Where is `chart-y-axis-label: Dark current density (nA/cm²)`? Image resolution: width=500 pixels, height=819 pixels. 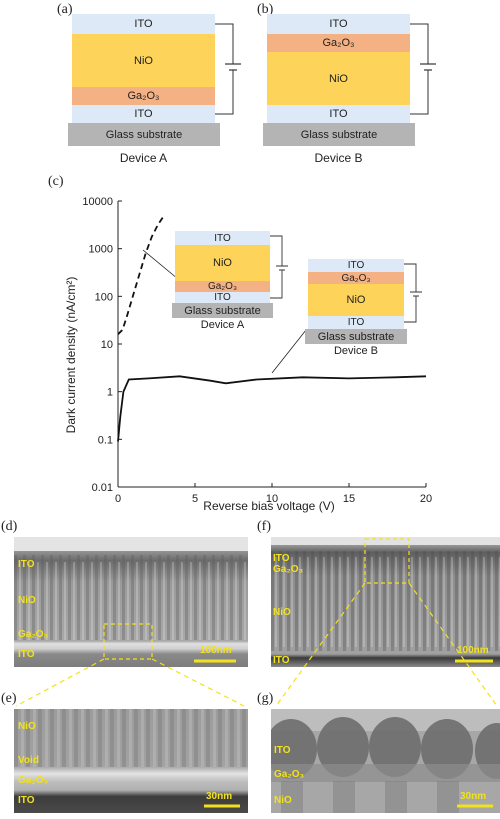
chart-y-axis-label: Dark current density (nA/cm²) is located at coordinates (71, 355).